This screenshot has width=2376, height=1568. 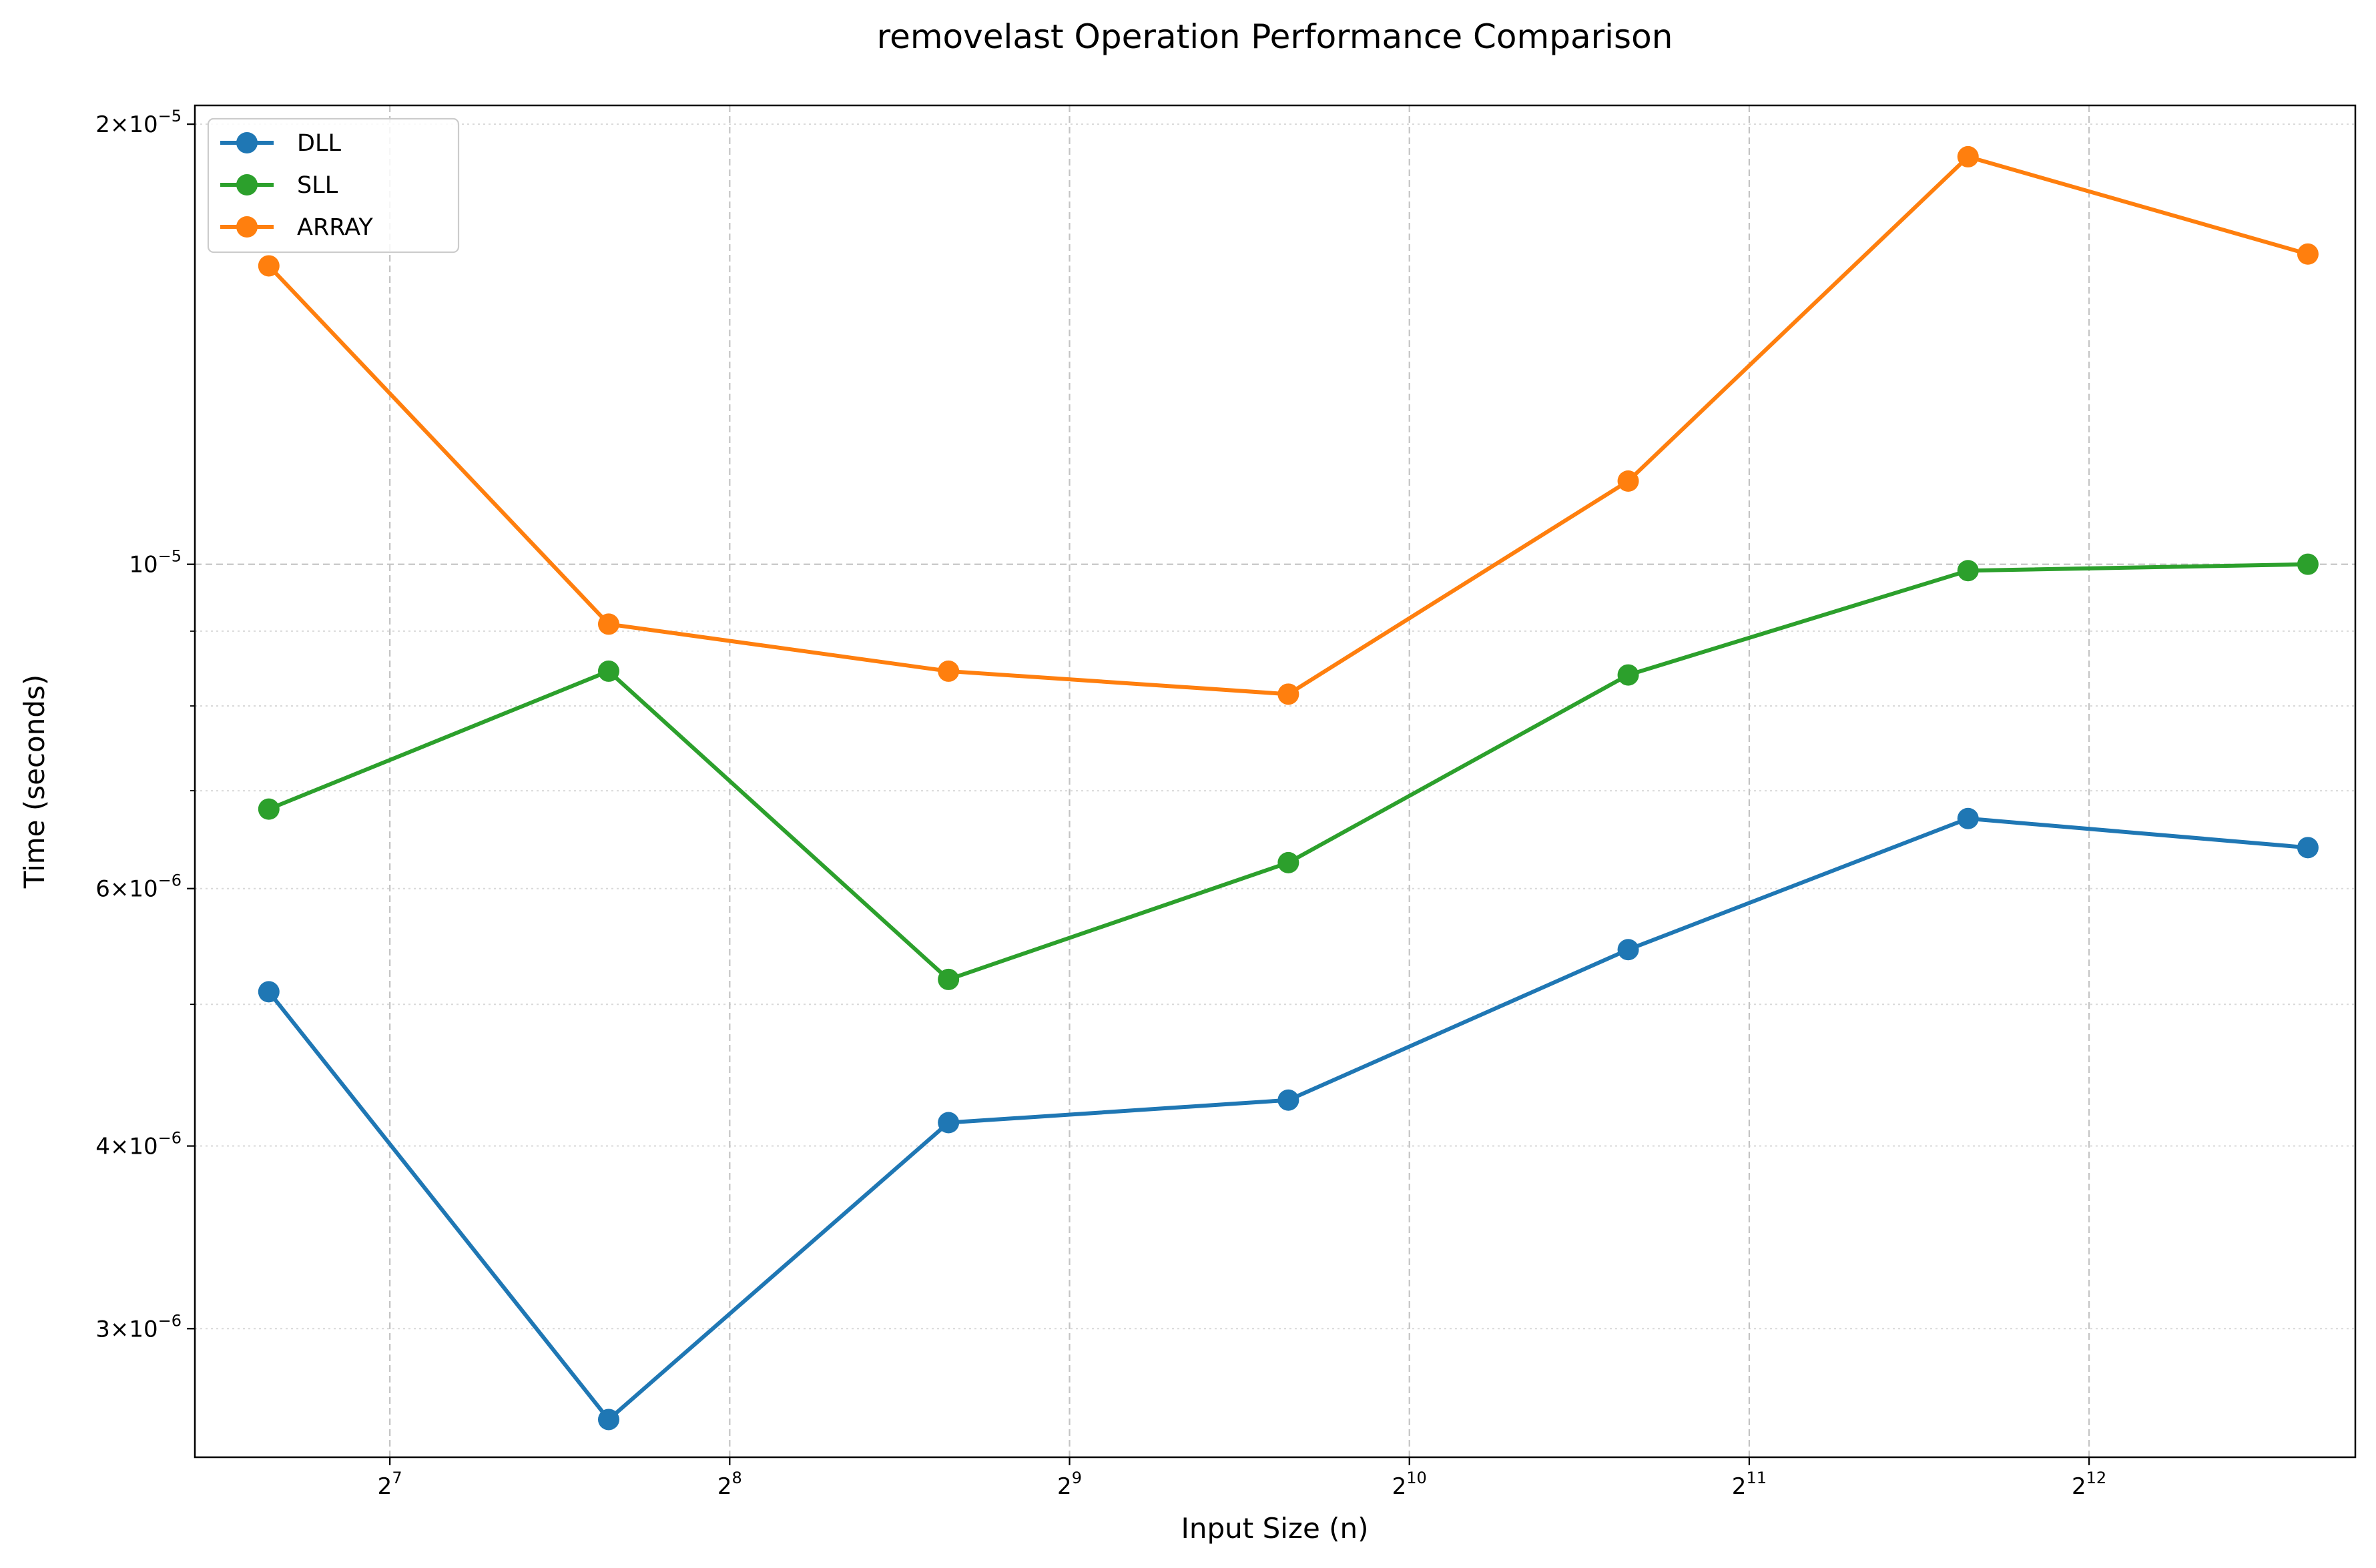 What do you see at coordinates (335, 228) in the screenshot?
I see `legend-label-array: ARRAY` at bounding box center [335, 228].